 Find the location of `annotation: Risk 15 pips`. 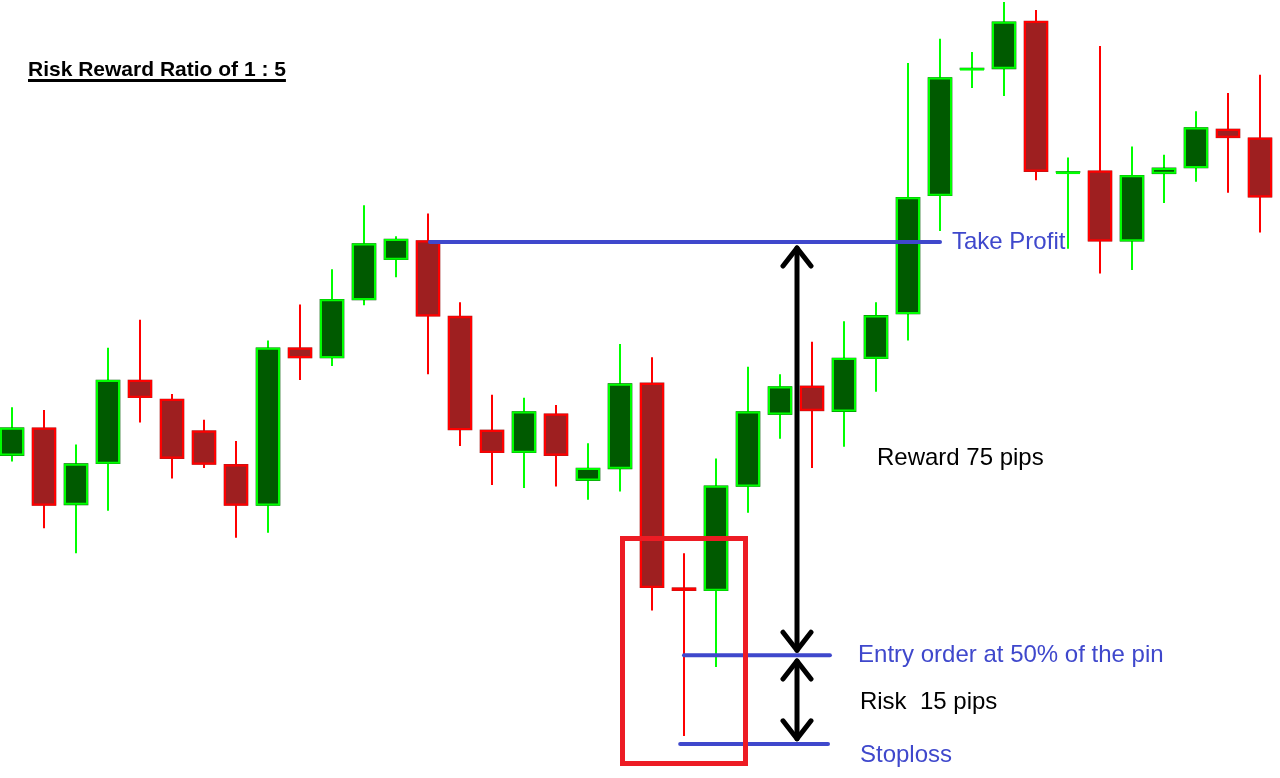

annotation: Risk 15 pips is located at coordinates (928, 701).